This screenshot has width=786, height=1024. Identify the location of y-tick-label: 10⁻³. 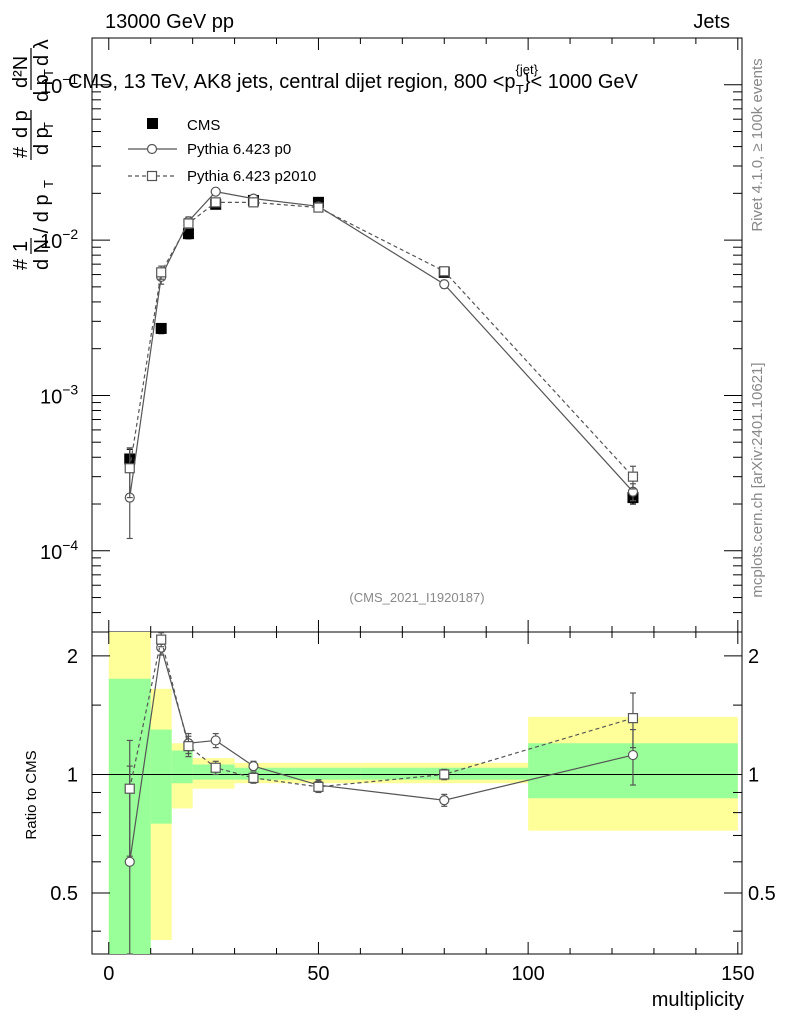
(59, 394).